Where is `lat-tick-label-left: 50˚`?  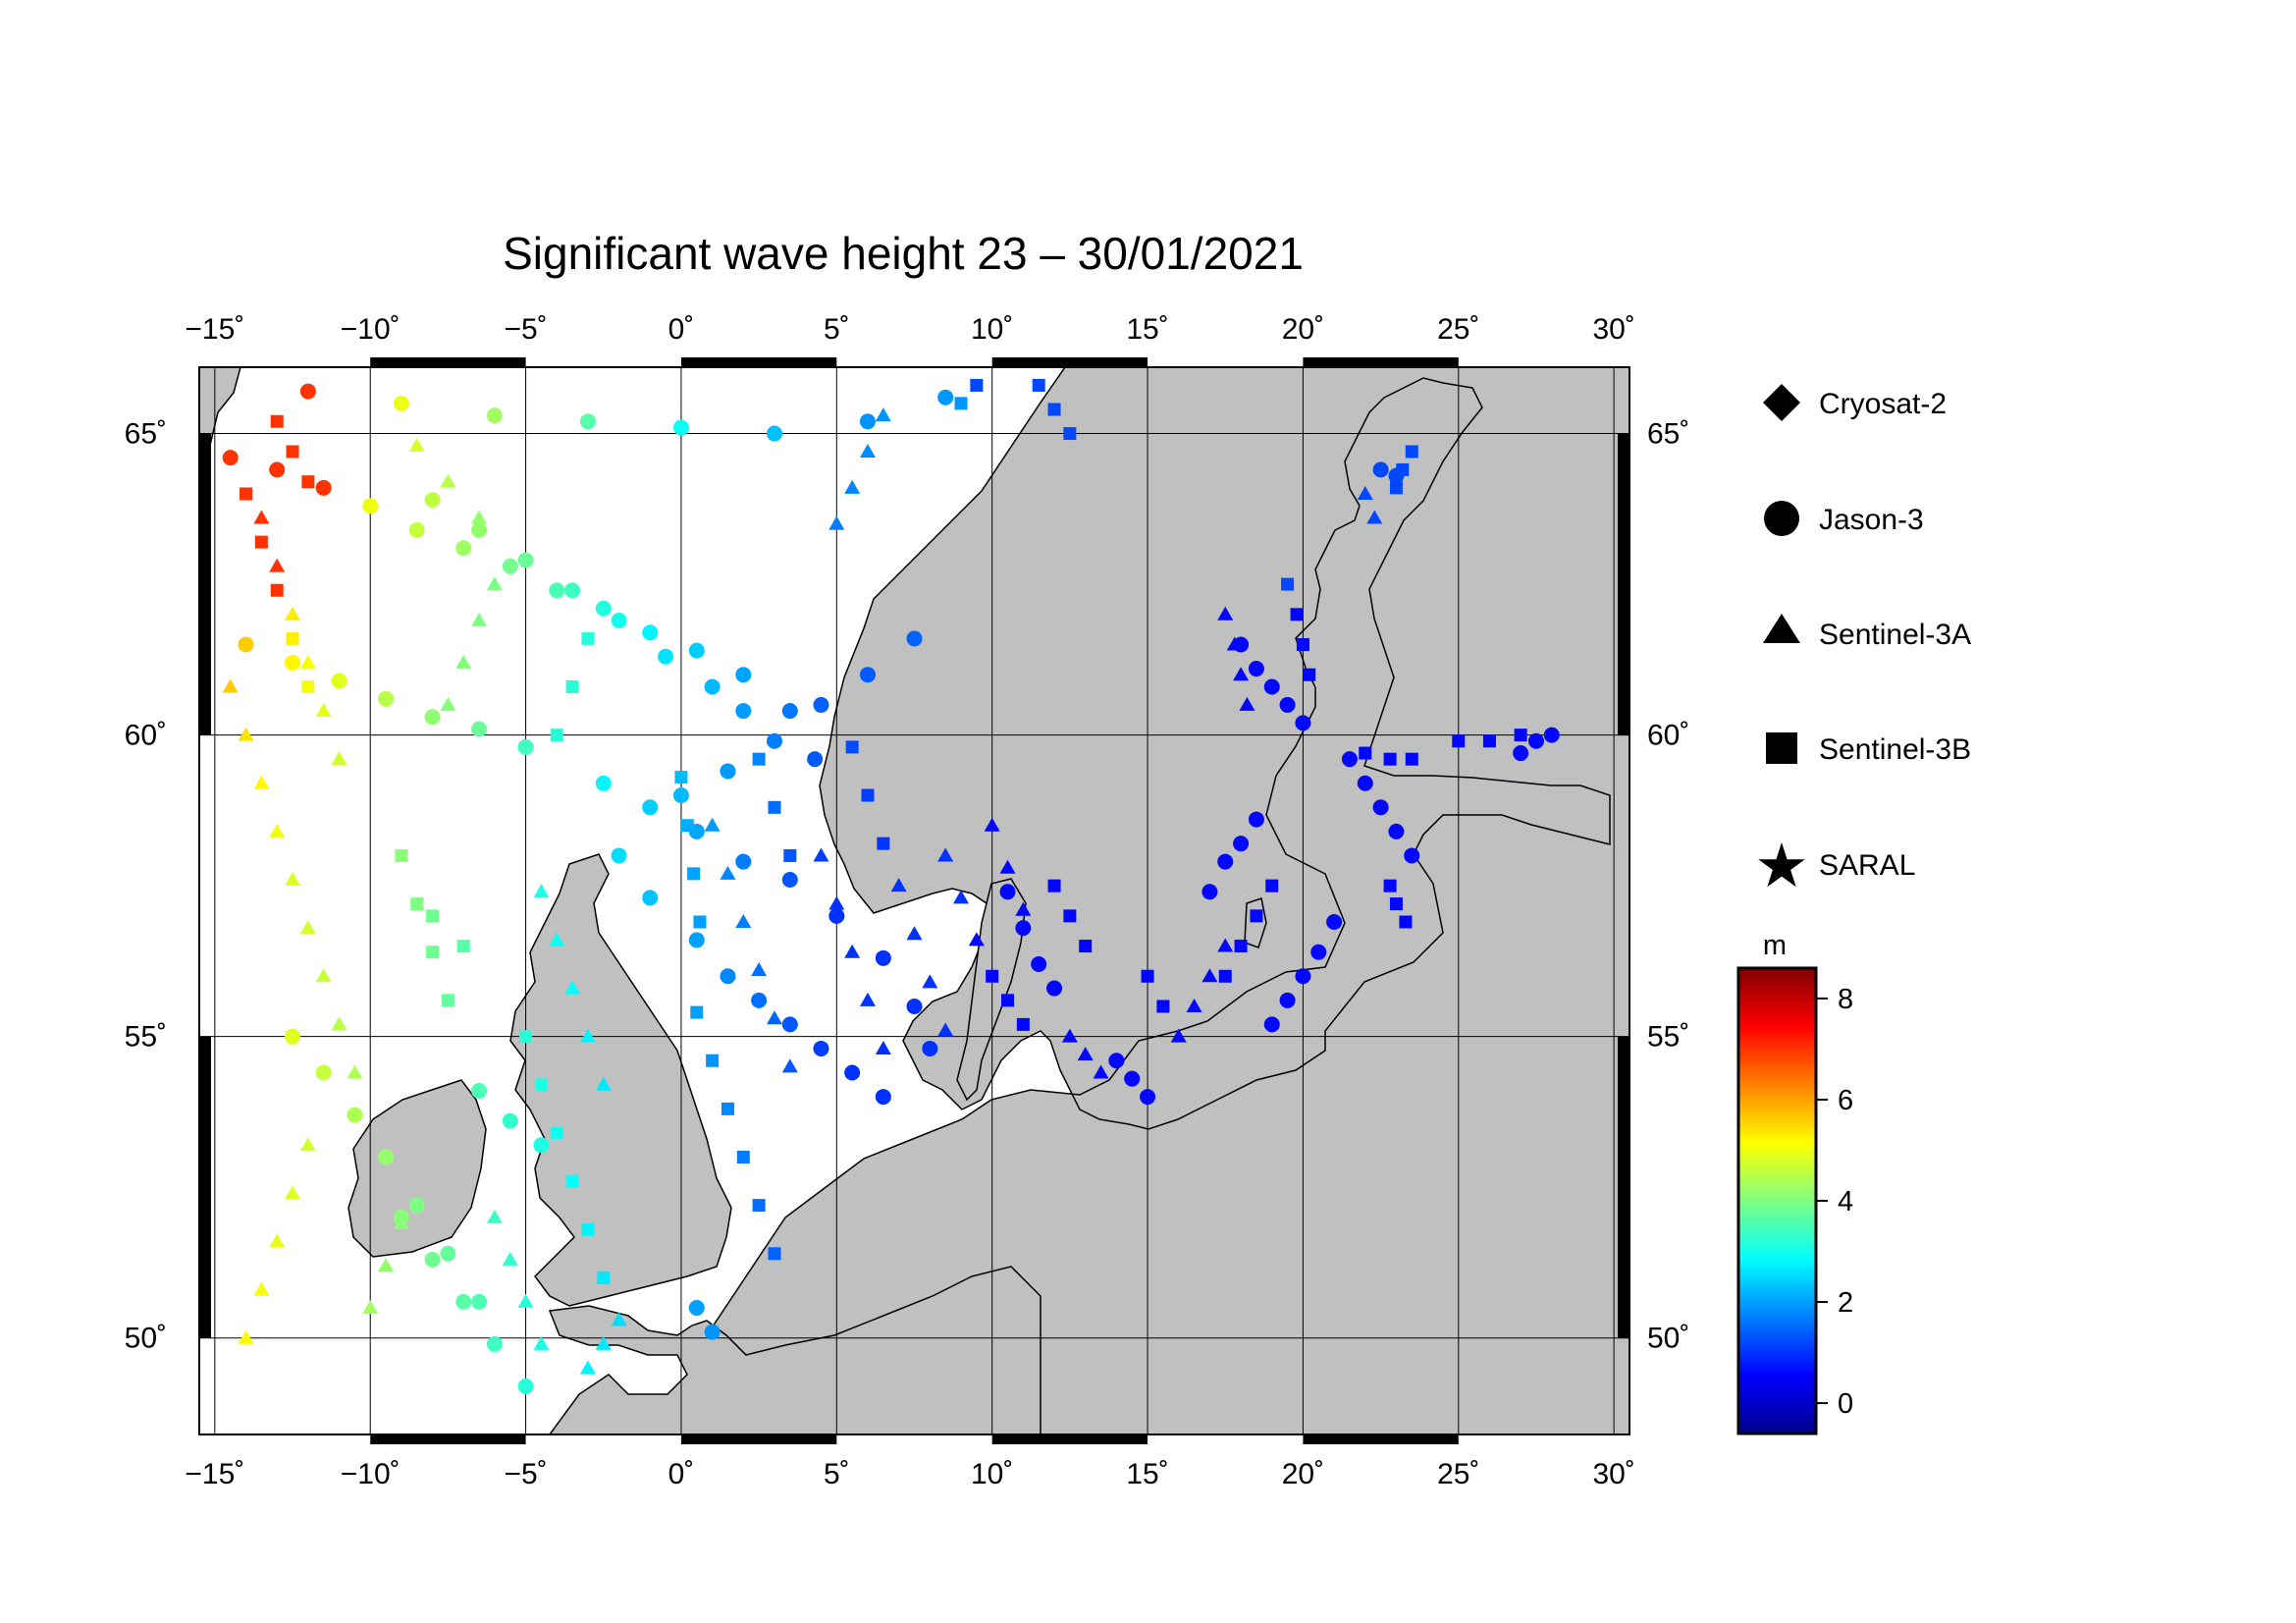 lat-tick-label-left: 50˚ is located at coordinates (146, 1339).